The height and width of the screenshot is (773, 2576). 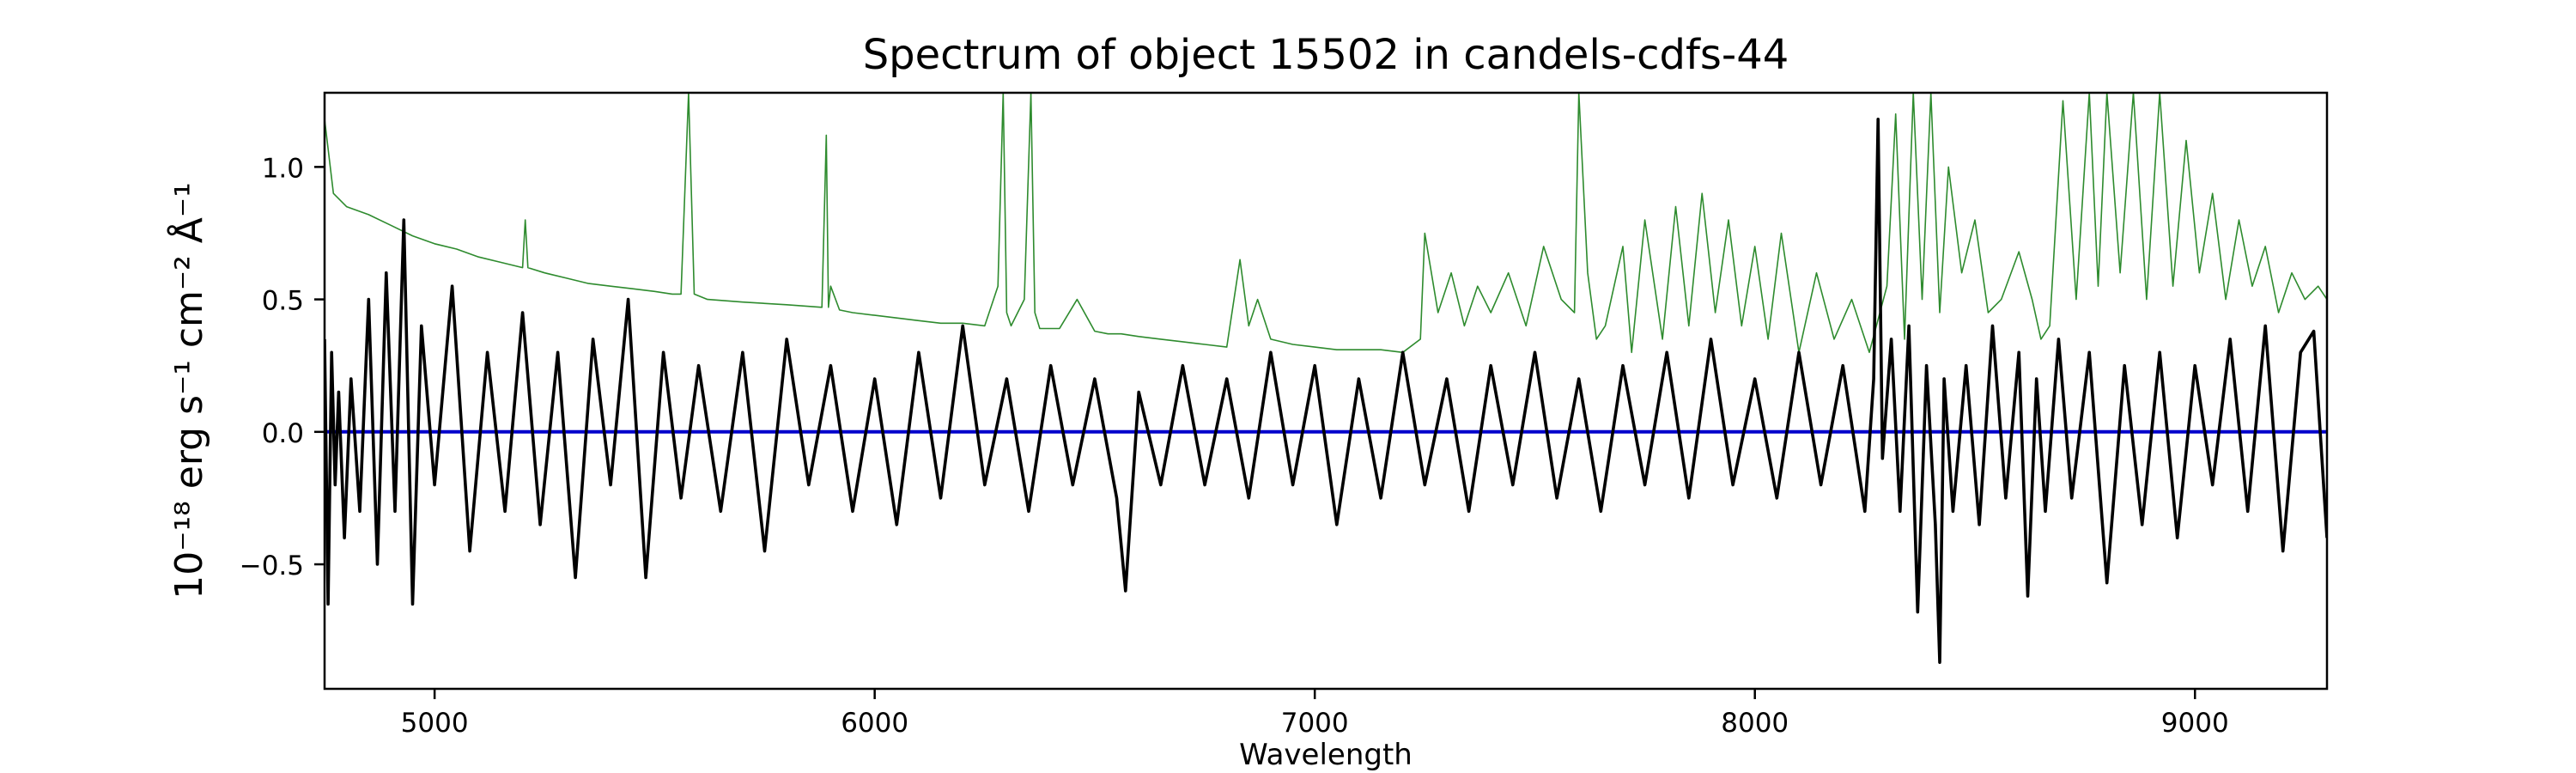 What do you see at coordinates (1326, 755) in the screenshot?
I see `x-axis-label: Wavelength` at bounding box center [1326, 755].